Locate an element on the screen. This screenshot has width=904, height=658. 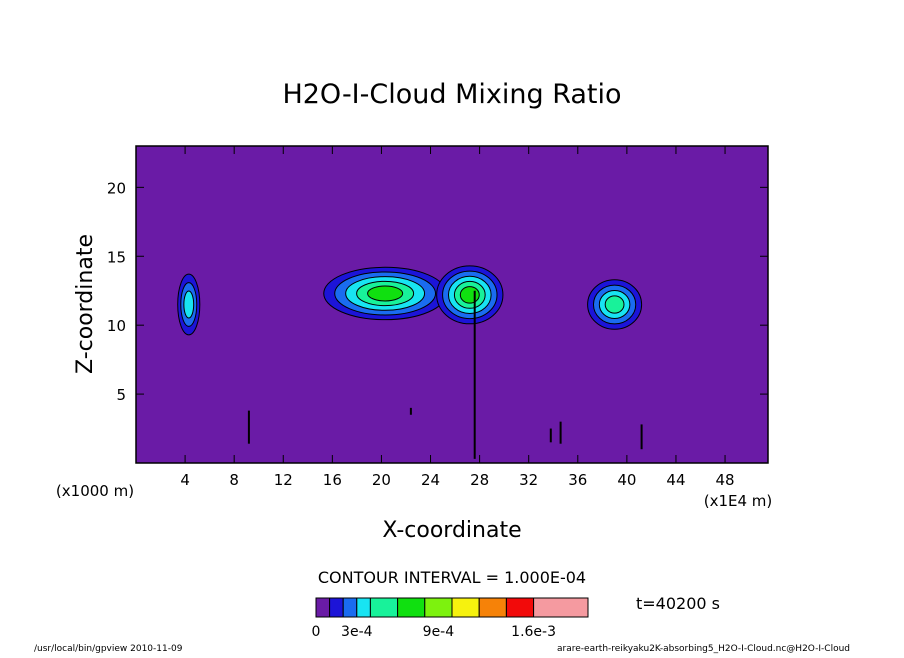
colorbar-labels: 0 3e-4 9e-4 1.6e-3 is located at coordinates (434, 632).